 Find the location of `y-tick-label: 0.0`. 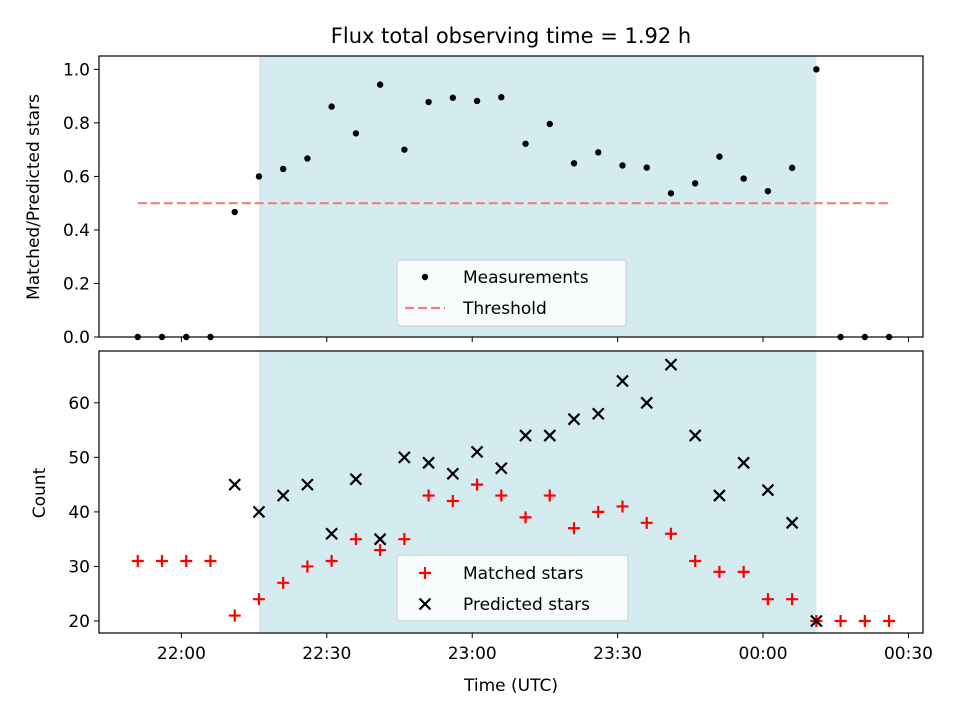

y-tick-label: 0.0 is located at coordinates (76, 338).